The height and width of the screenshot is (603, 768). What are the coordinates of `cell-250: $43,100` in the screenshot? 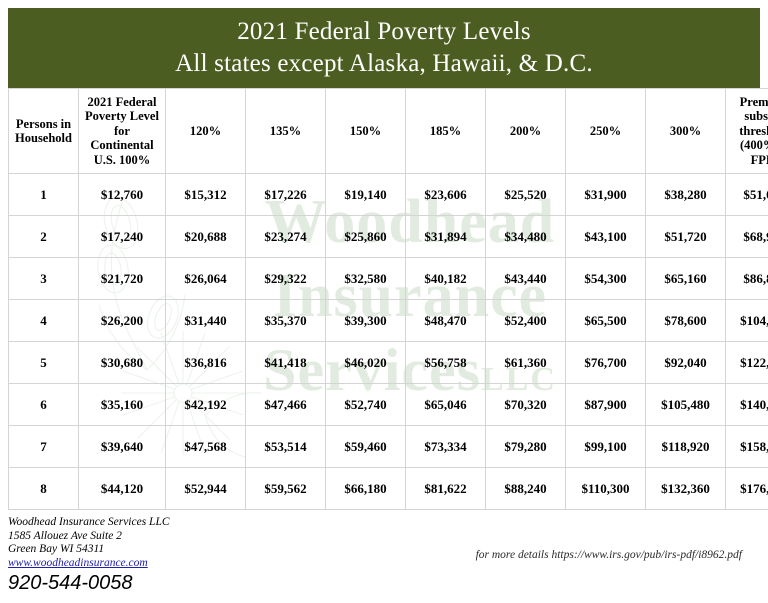 It's located at (605, 236).